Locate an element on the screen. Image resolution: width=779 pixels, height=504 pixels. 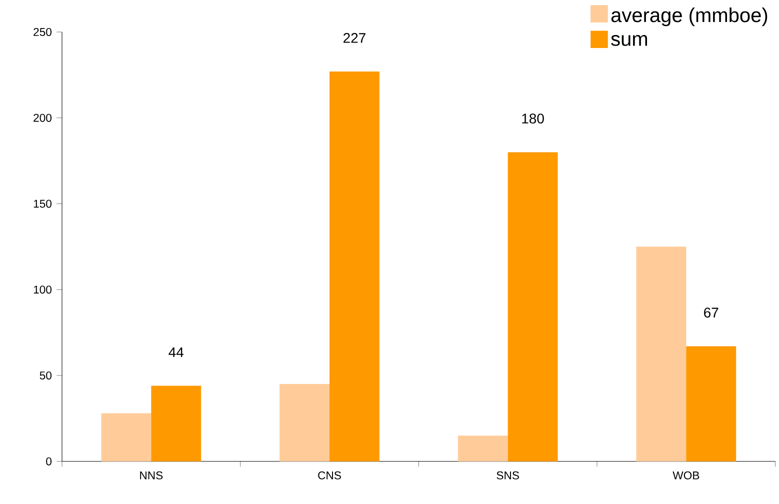
x-tick-label: NNS is located at coordinates (151, 475).